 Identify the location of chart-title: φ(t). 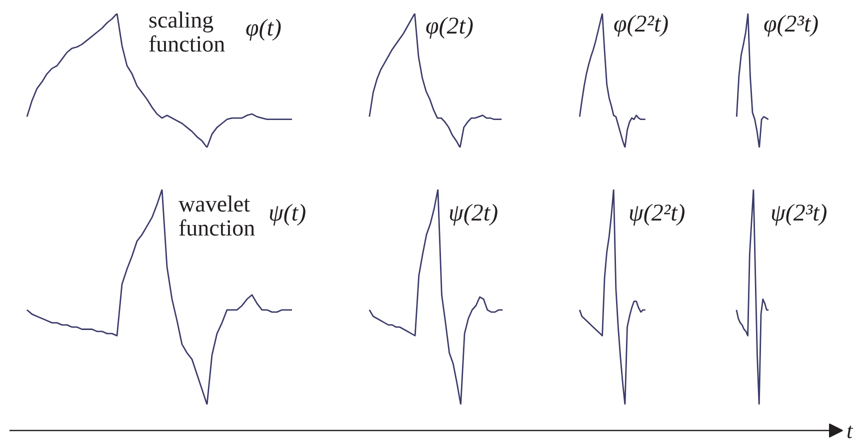
(264, 28).